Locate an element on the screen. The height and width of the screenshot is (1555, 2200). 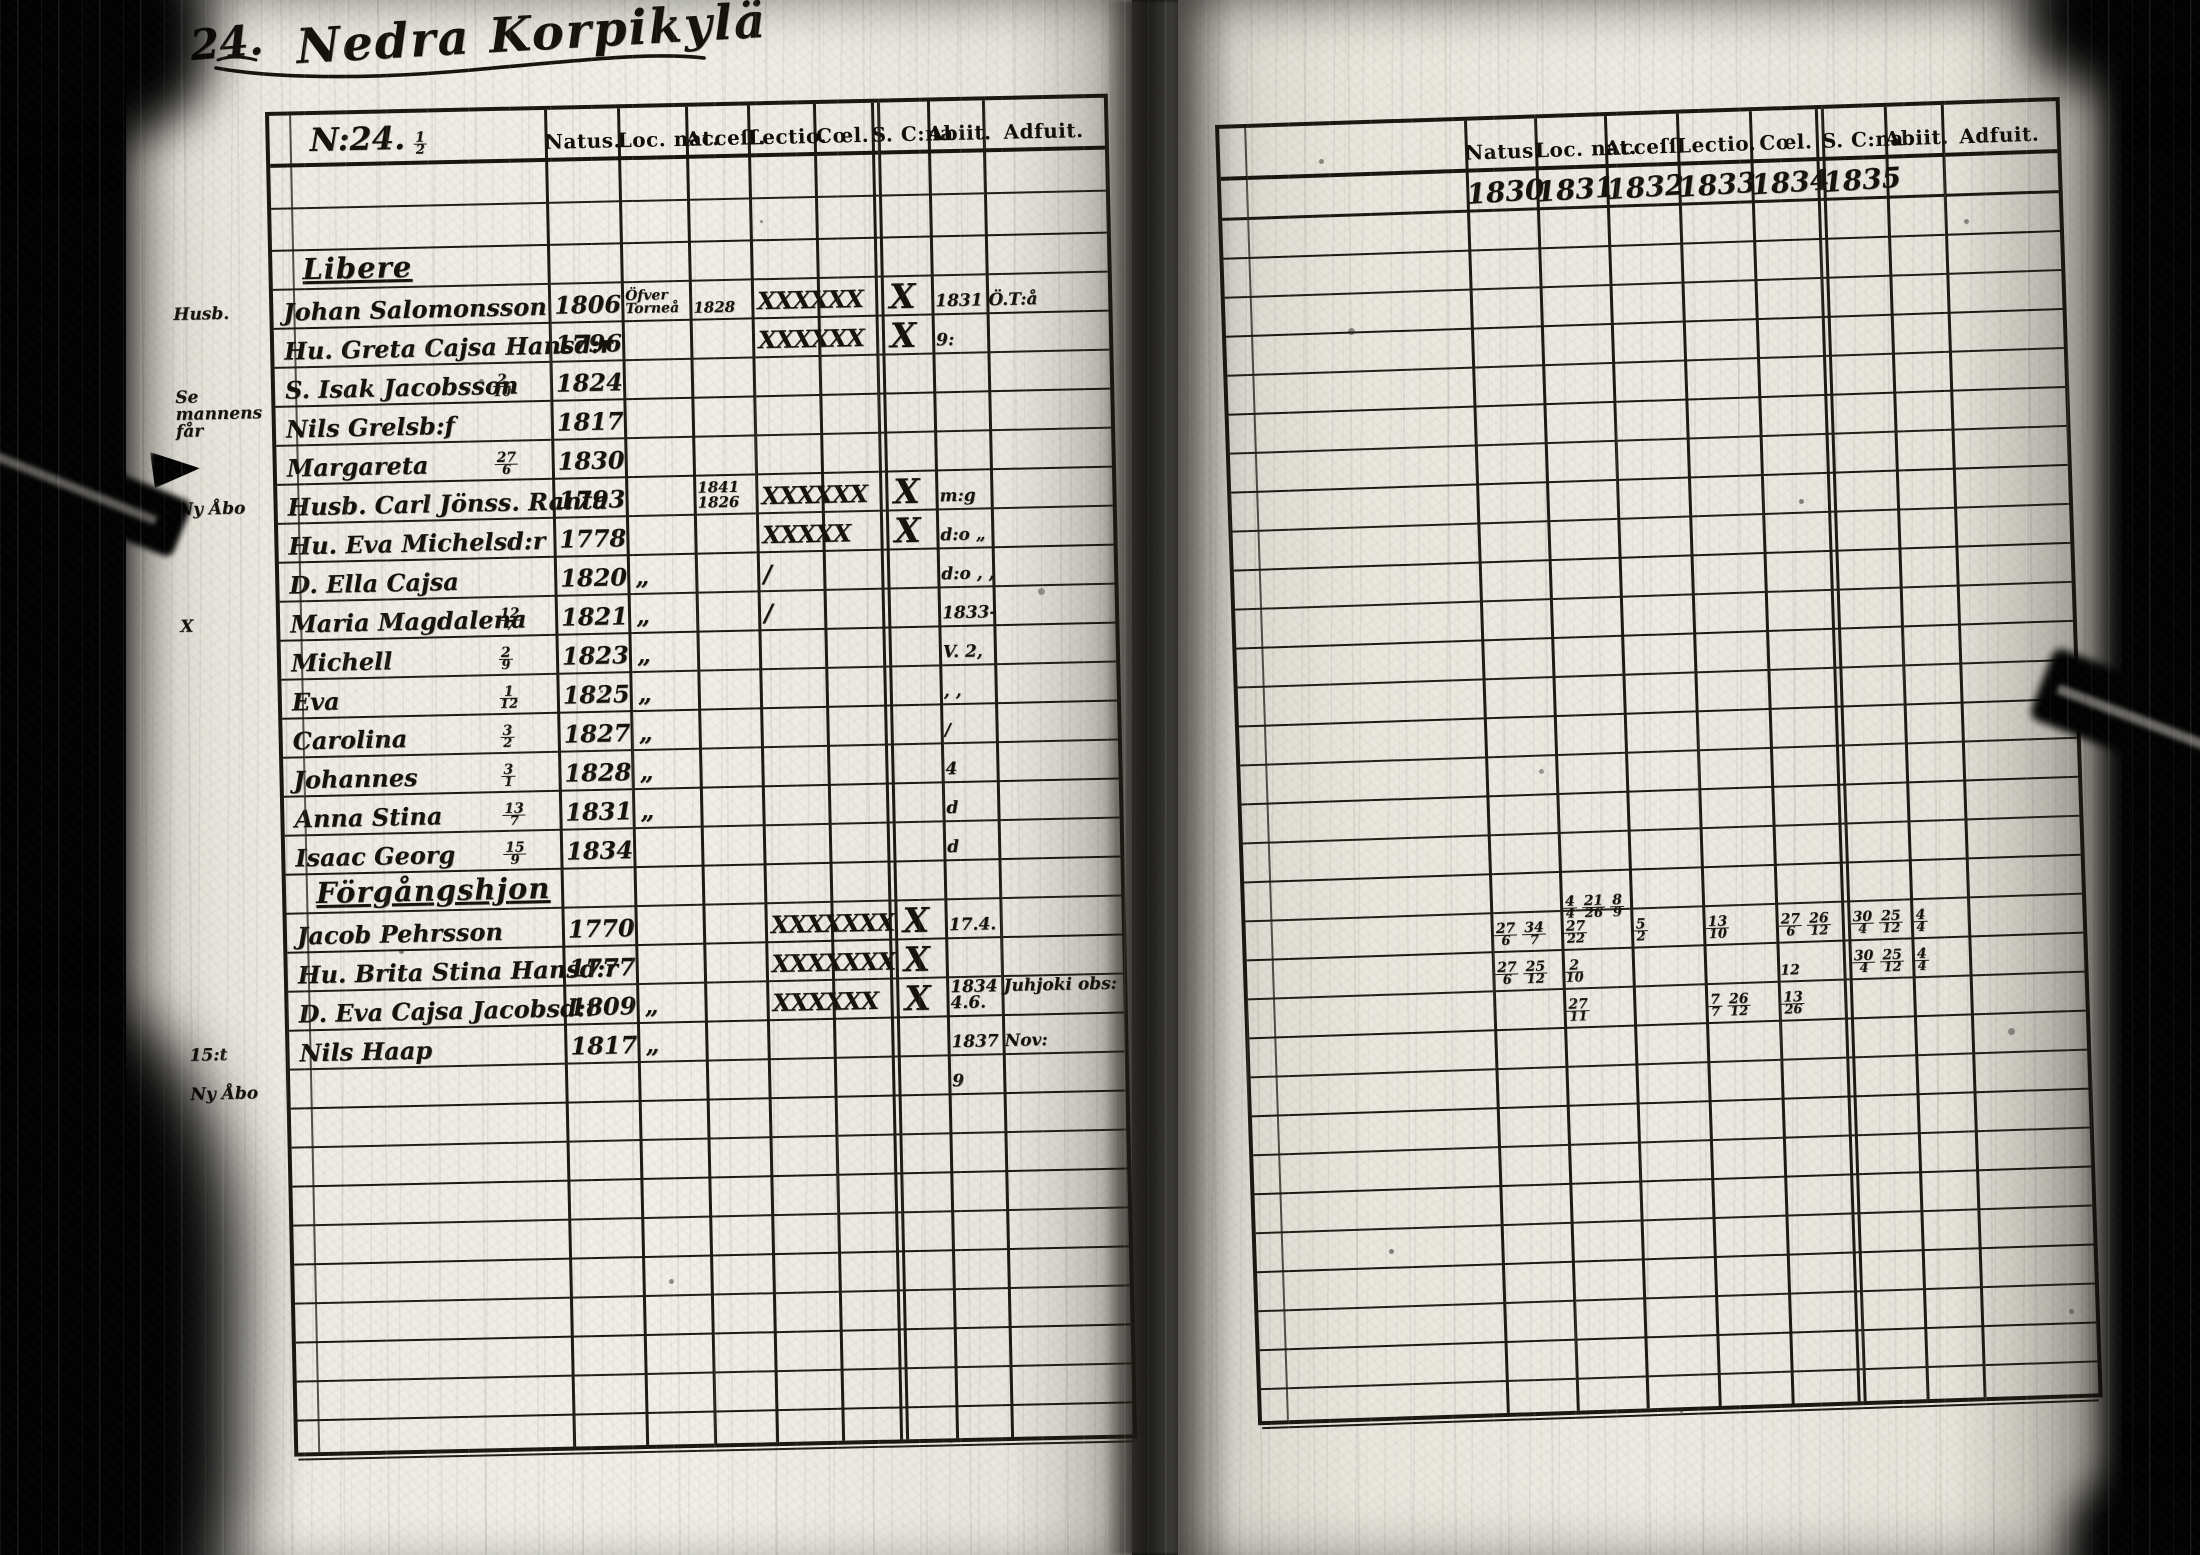
cell-birth-date: 27 6 is located at coordinates (508, 464).